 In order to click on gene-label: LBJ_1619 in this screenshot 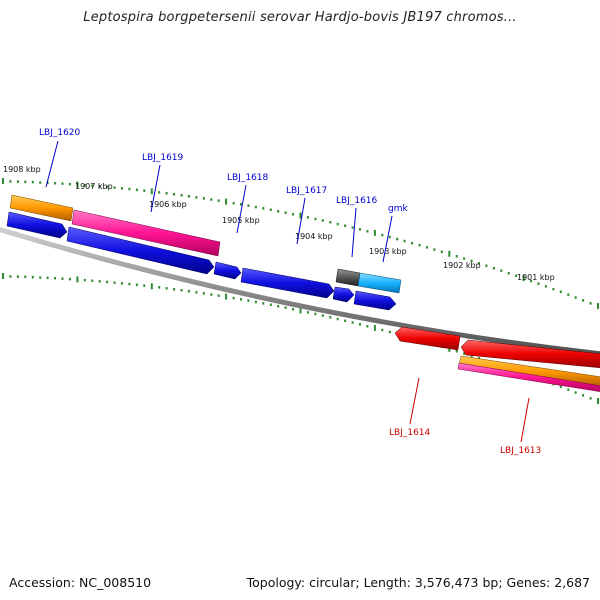, I will do `click(163, 158)`.